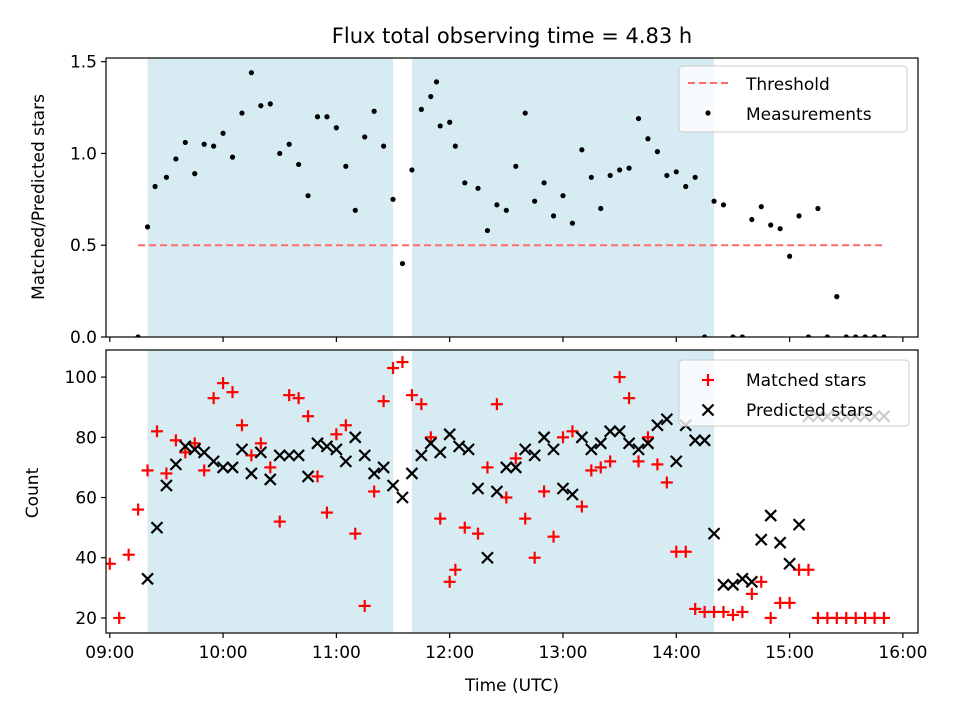 This screenshot has width=960, height=720. I want to click on legend-measurements-label: Measurements, so click(809, 115).